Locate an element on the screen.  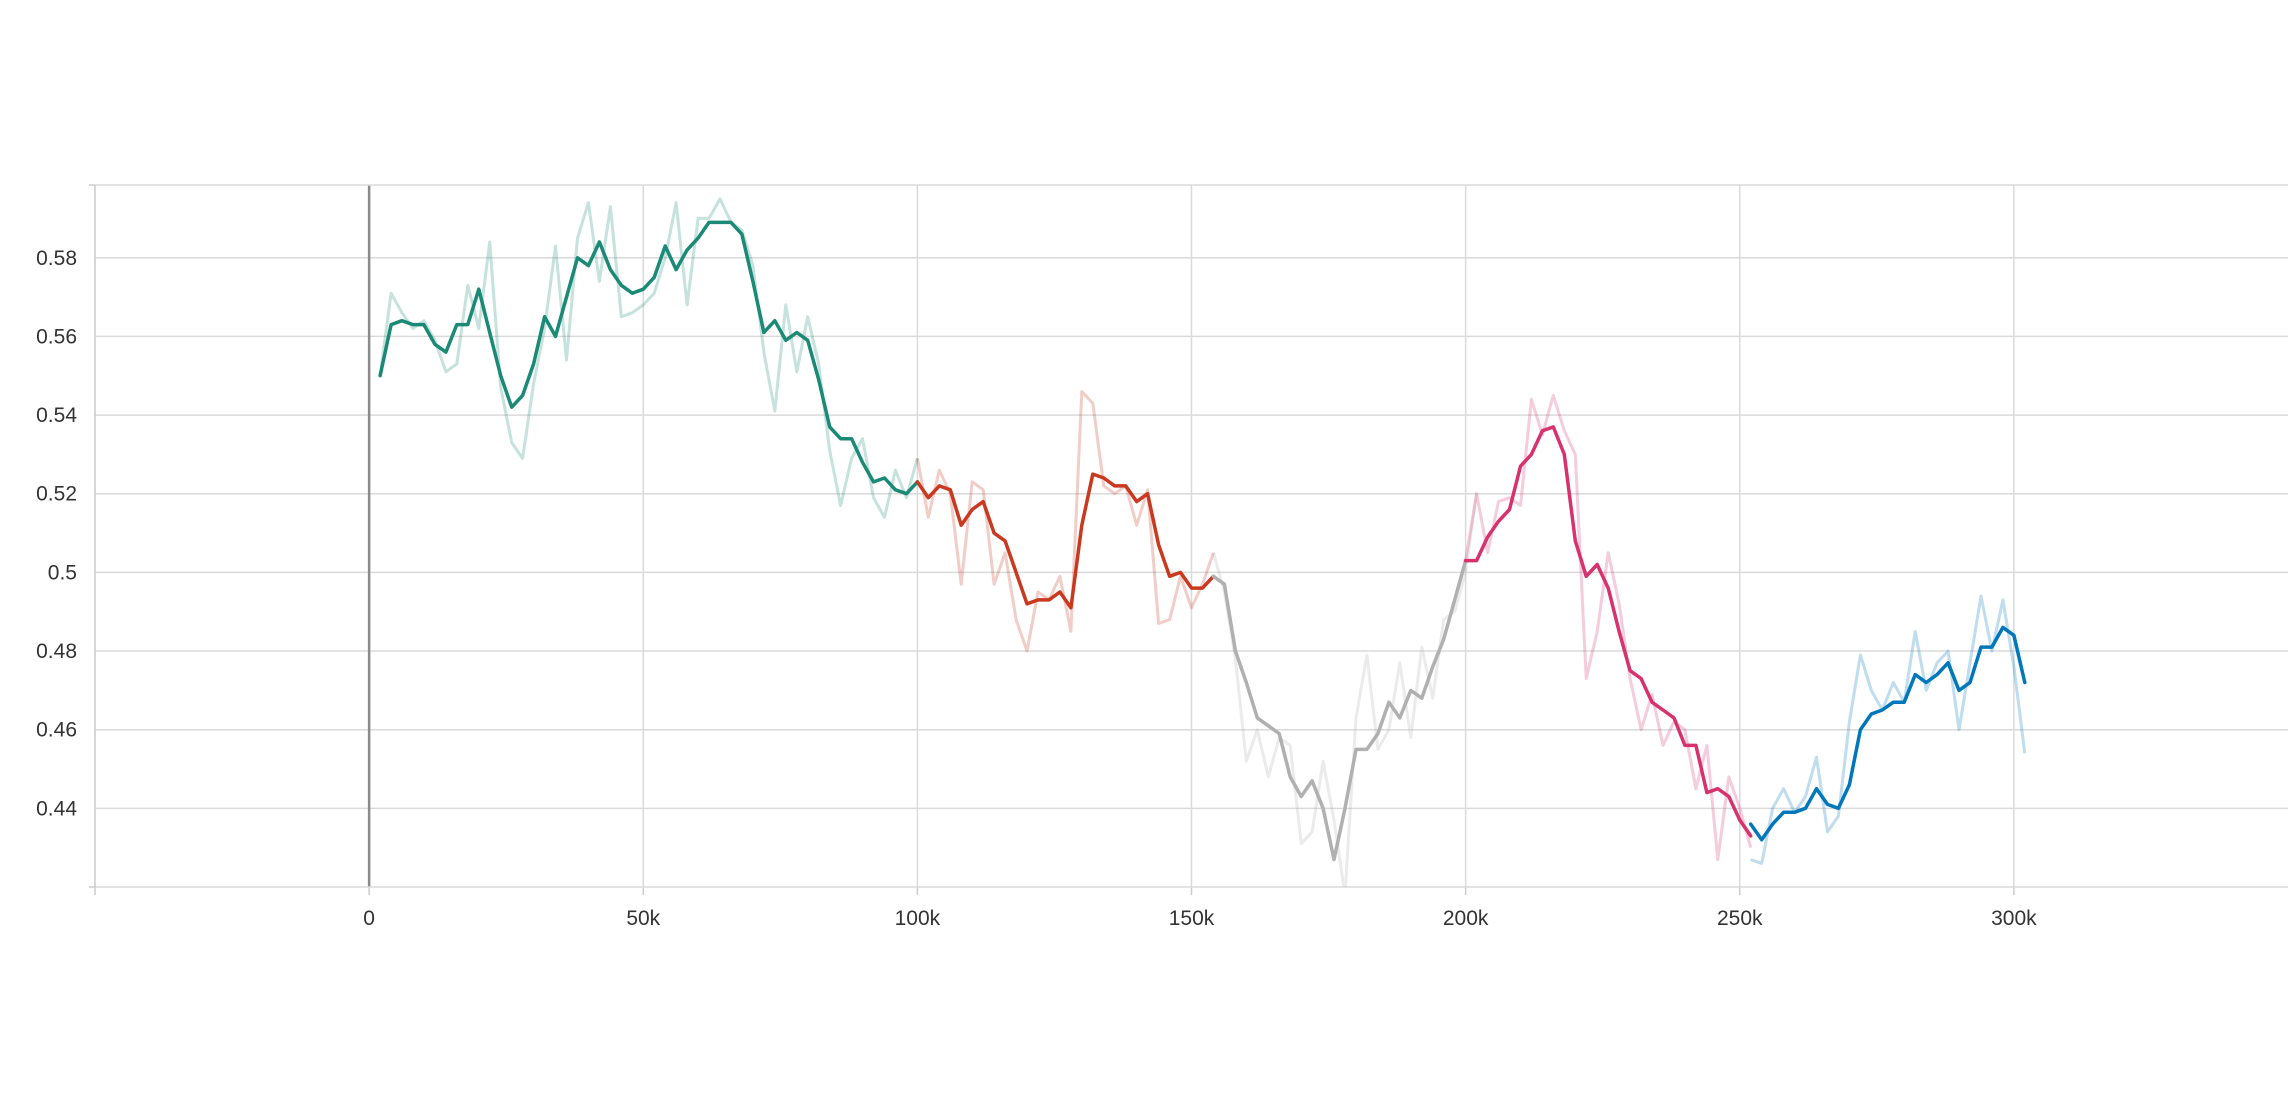
x-tick-labels: 0 50k 100k 150k 200k 250k 300k is located at coordinates (1200, 918).